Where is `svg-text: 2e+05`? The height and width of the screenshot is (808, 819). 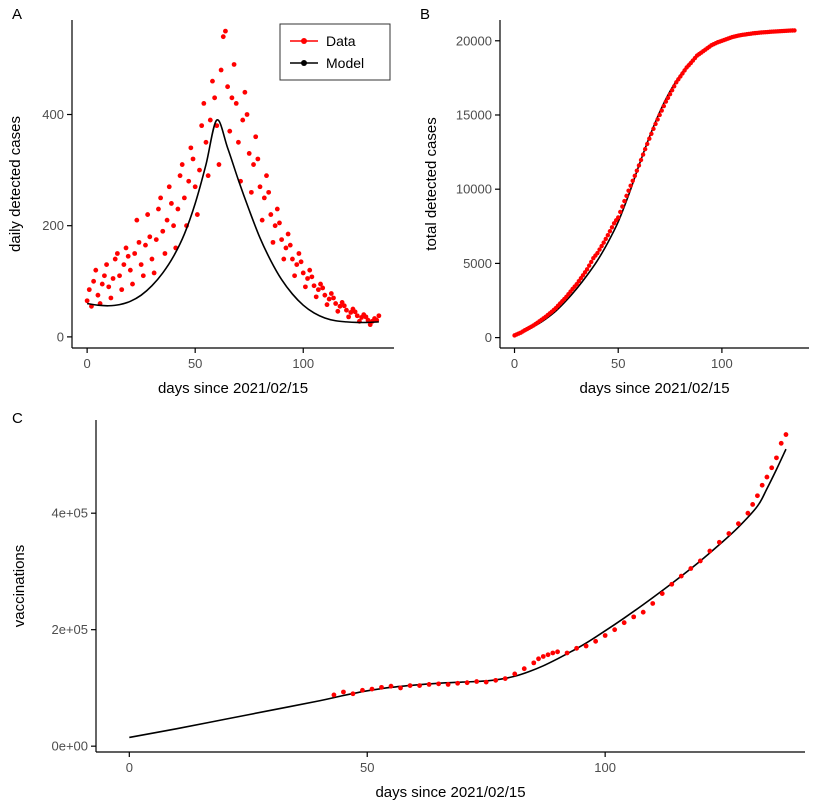
svg-text: 2e+05 is located at coordinates (69, 629).